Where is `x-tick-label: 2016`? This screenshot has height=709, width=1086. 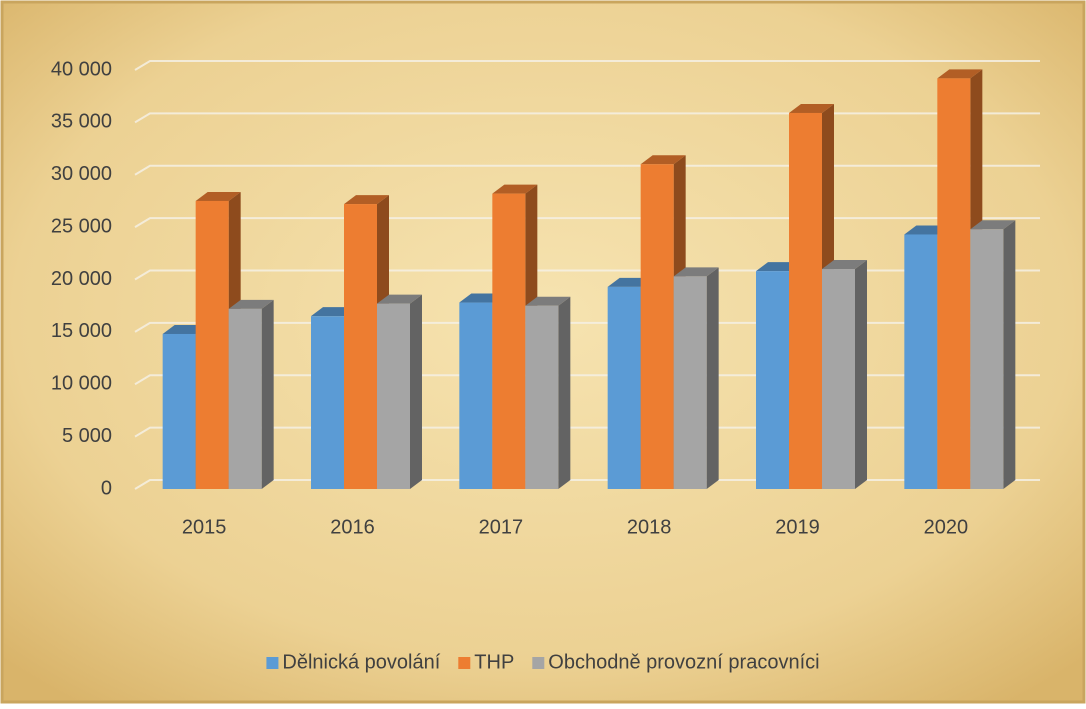
x-tick-label: 2016 is located at coordinates (352, 527).